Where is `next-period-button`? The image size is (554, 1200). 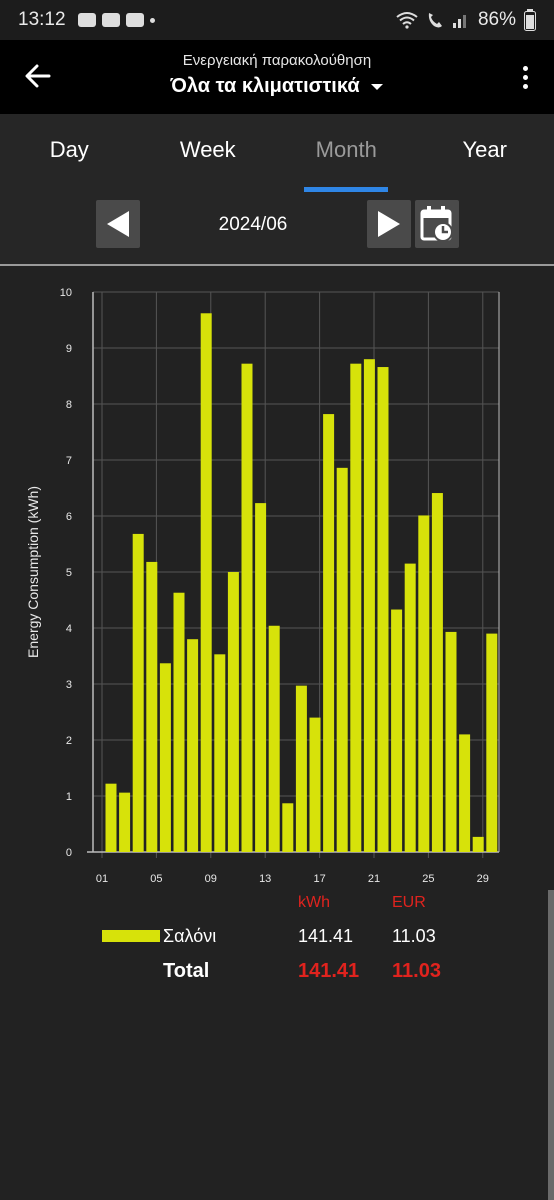 next-period-button is located at coordinates (389, 224).